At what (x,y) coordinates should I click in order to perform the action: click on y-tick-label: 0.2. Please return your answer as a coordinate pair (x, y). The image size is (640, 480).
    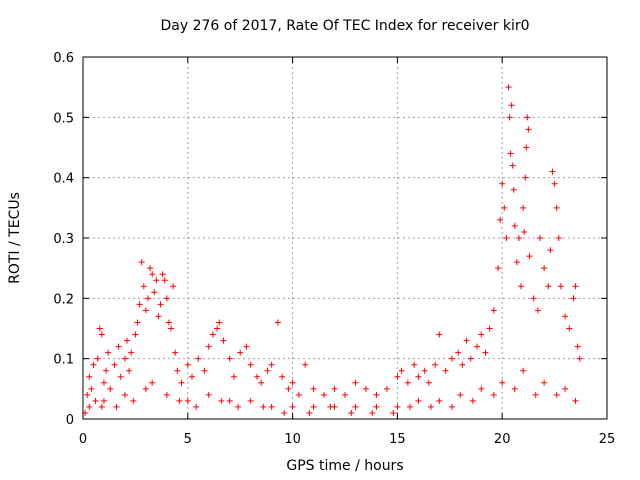
    Looking at the image, I should click on (63, 299).